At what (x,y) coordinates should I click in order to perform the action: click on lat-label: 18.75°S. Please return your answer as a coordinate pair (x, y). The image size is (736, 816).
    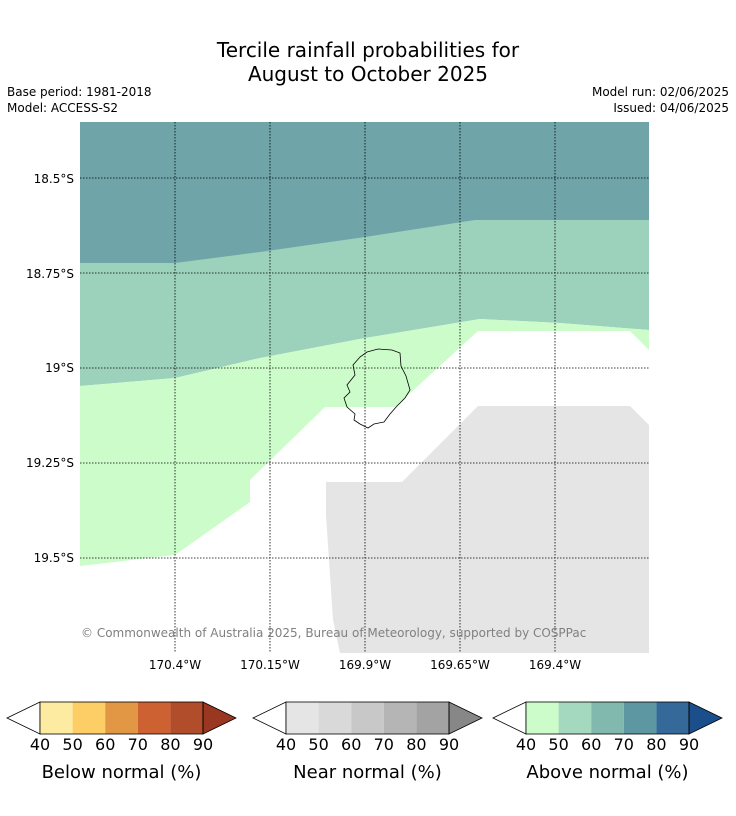
    Looking at the image, I should click on (50, 274).